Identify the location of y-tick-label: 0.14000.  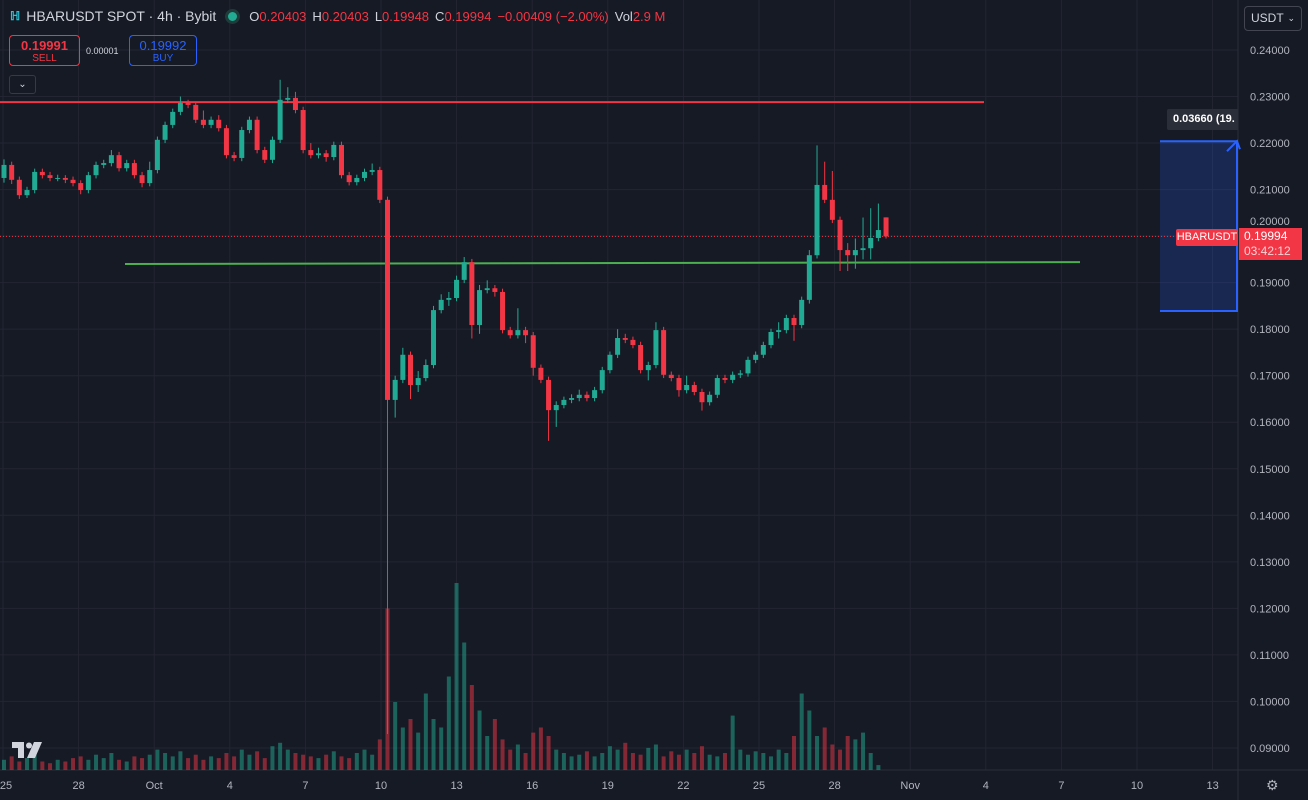
(1270, 516).